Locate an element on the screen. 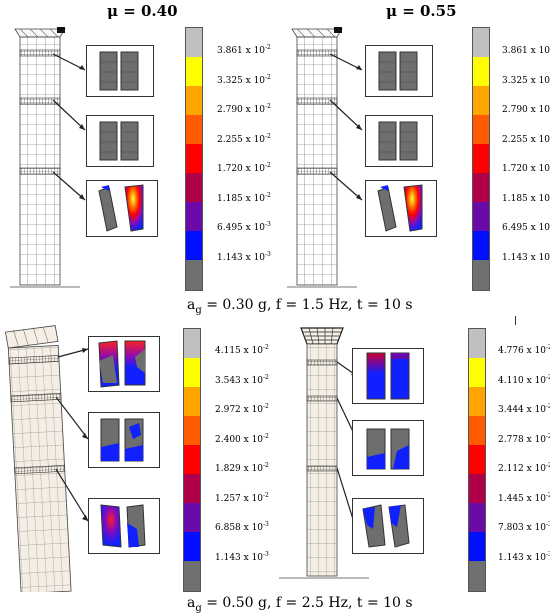  pointer-arrows-top-left is located at coordinates (69, 127).